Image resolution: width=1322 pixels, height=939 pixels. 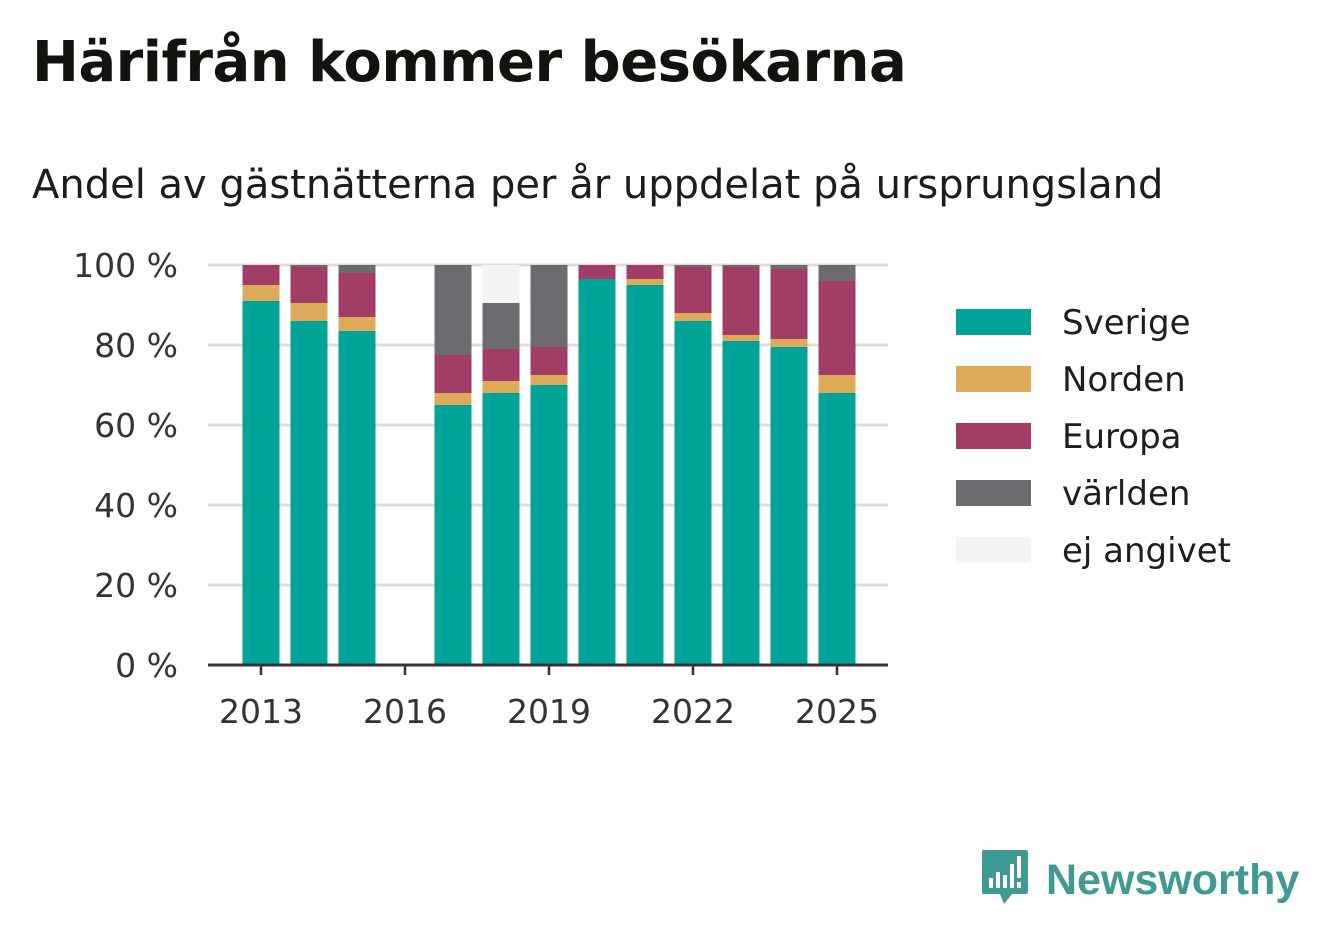 What do you see at coordinates (1173, 879) in the screenshot?
I see `brand-name: Newsworthy` at bounding box center [1173, 879].